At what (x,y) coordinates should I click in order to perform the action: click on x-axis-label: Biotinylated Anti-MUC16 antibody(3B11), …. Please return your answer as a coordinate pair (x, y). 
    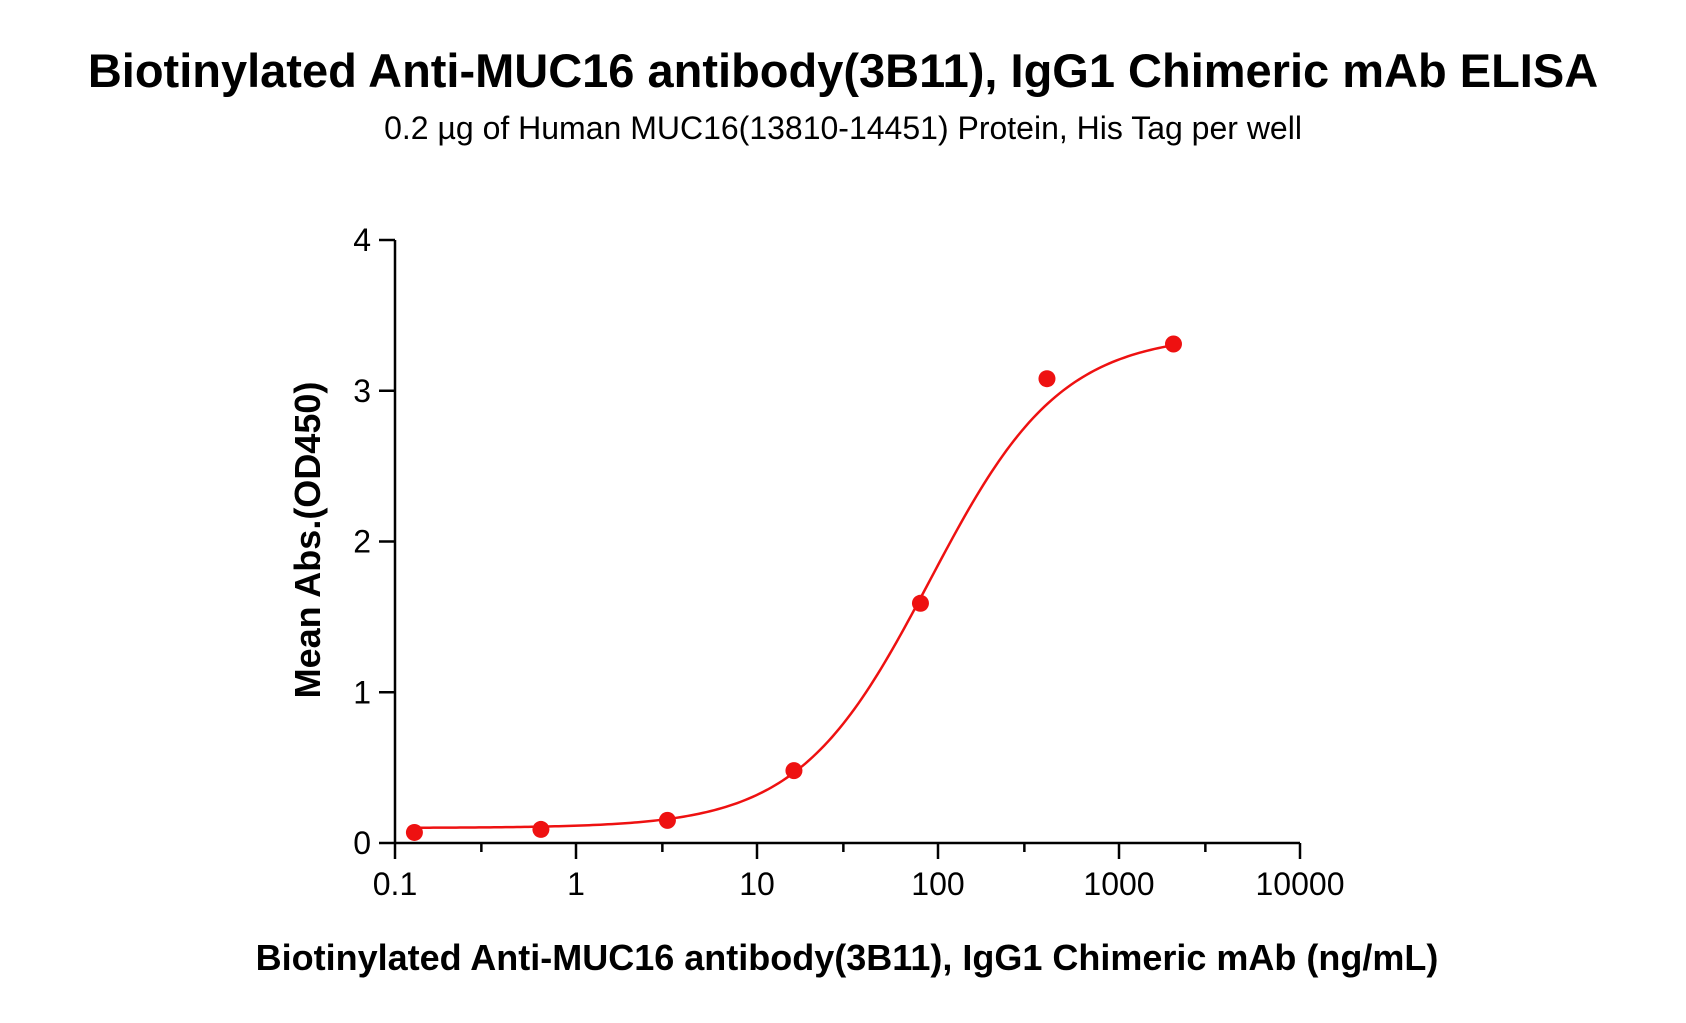
    Looking at the image, I should click on (847, 957).